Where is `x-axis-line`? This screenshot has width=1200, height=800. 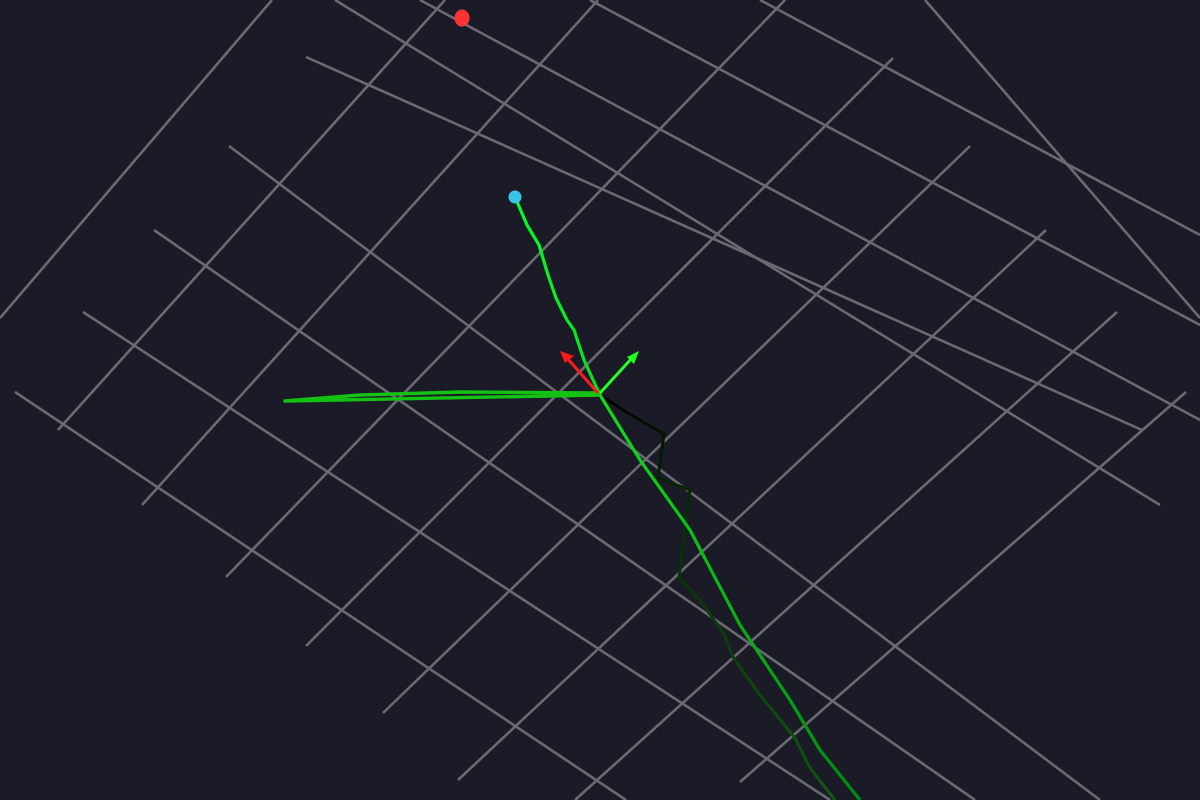
x-axis-line is located at coordinates (582, 375).